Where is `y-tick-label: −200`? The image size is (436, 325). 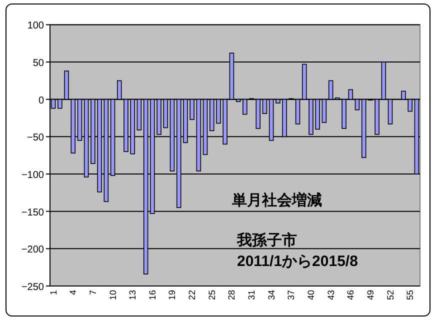
y-tick-label: −200 is located at coordinates (32, 250).